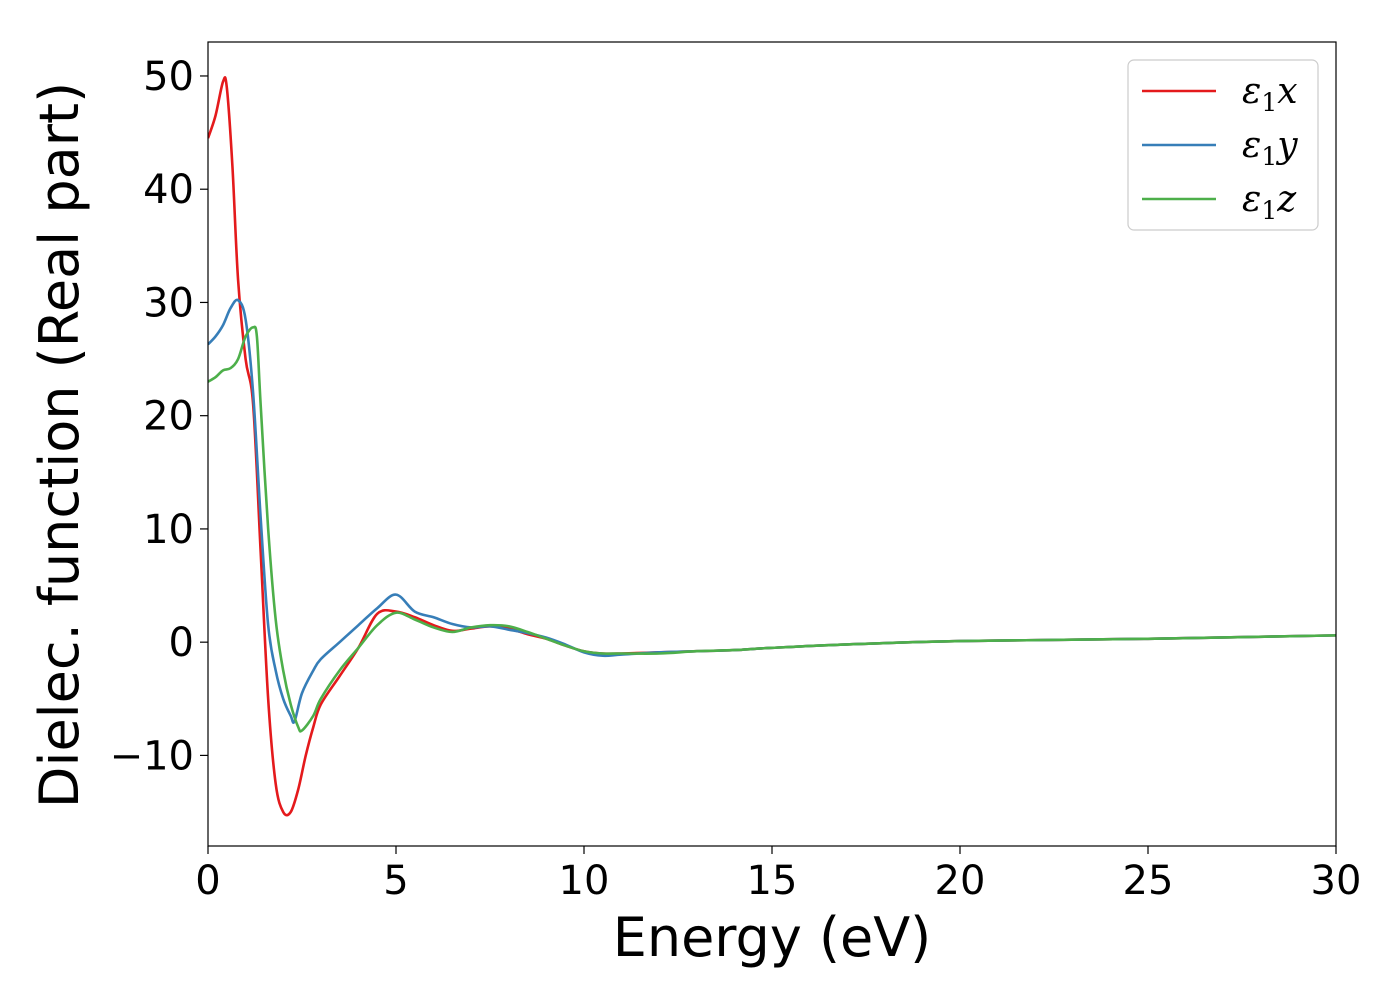 Image resolution: width=1400 pixels, height=1000 pixels. I want to click on legend-box, so click(1223, 145).